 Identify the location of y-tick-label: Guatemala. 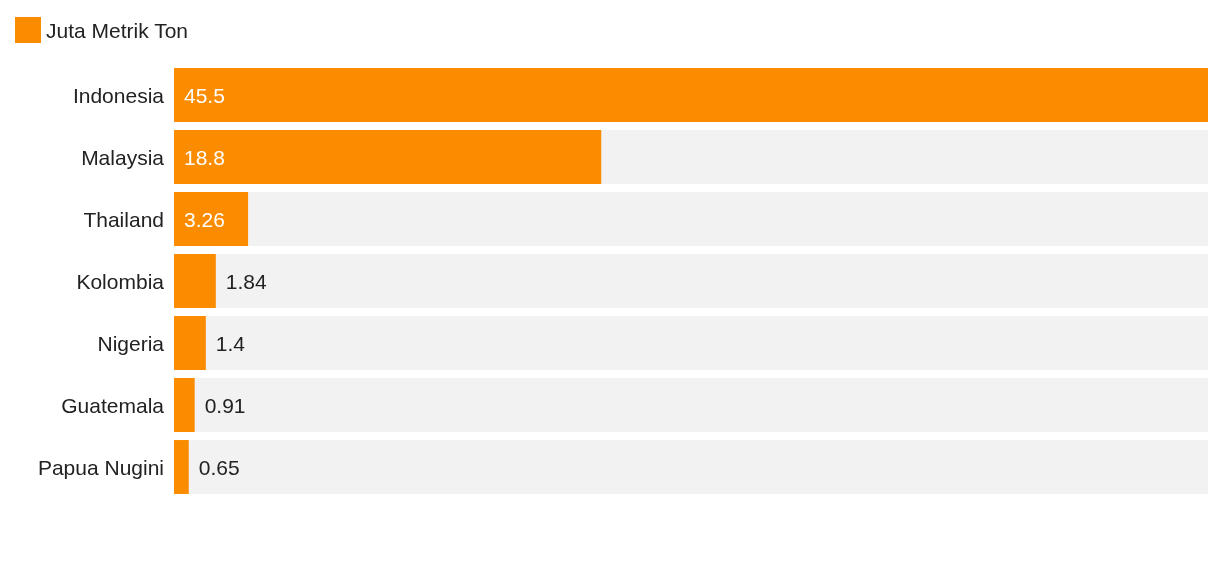
(113, 405).